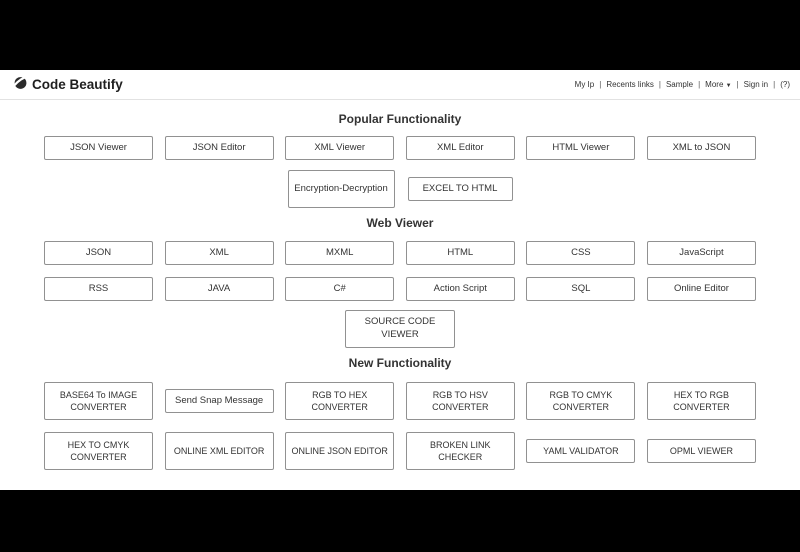 This screenshot has height=552, width=800. I want to click on btn-online-editor: Online Editor, so click(701, 289).